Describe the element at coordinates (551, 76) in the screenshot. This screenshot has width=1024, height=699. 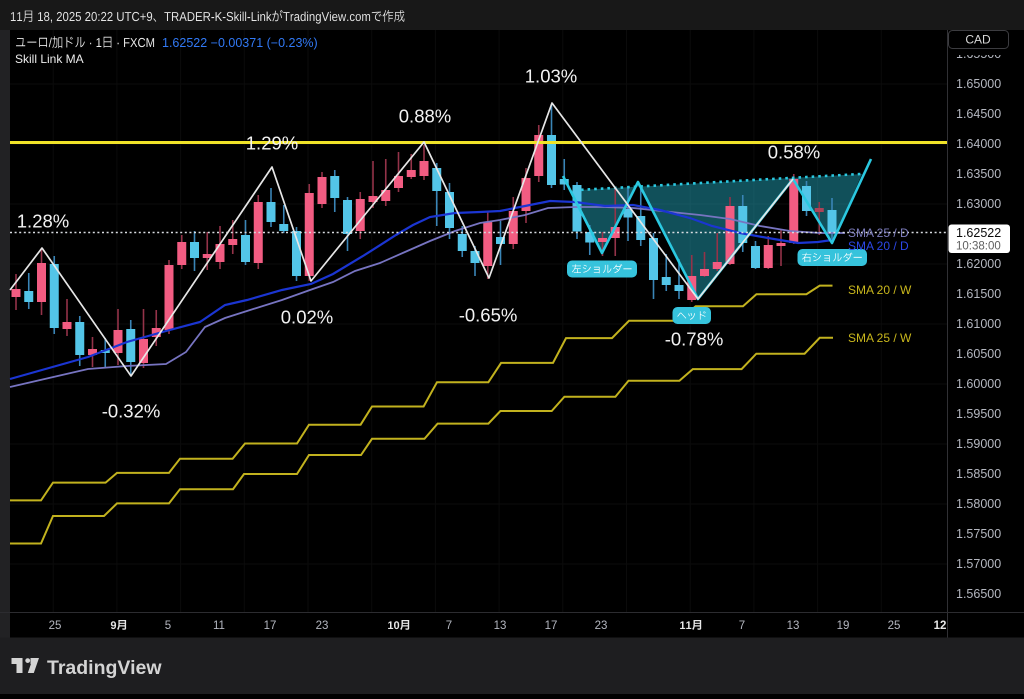
I see `svg-text: 1.03%` at that location.